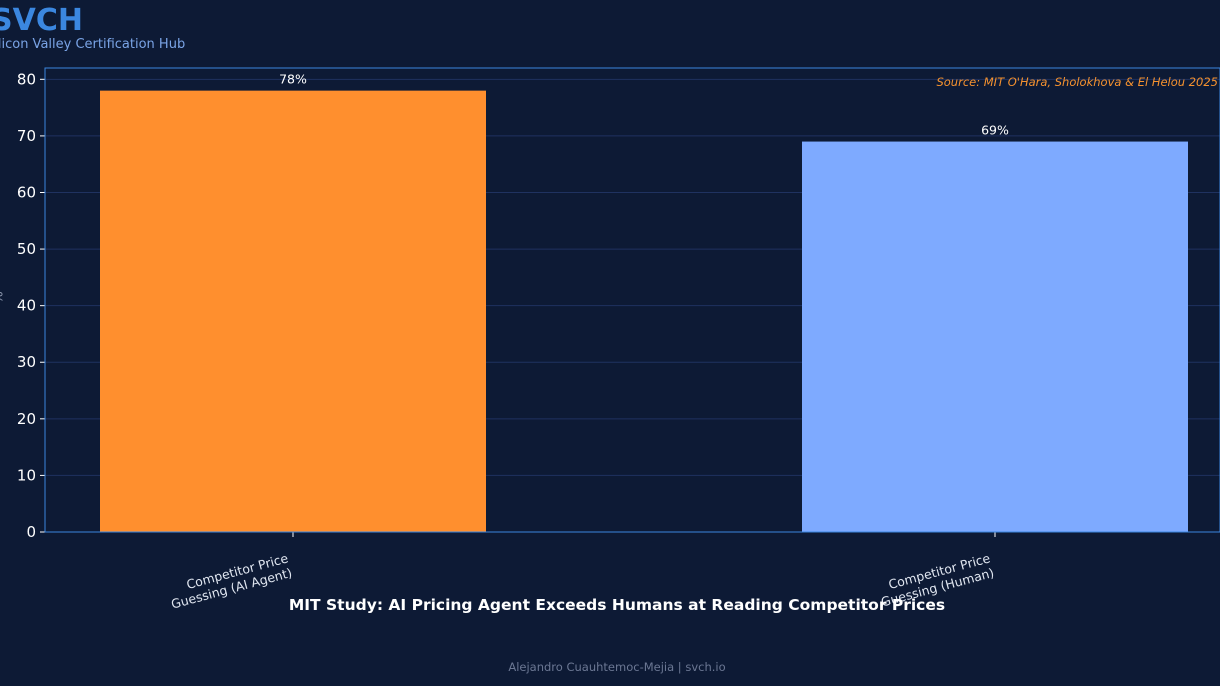 The height and width of the screenshot is (686, 1220). Describe the element at coordinates (3, 297) in the screenshot. I see `y-axis-label: %` at that location.